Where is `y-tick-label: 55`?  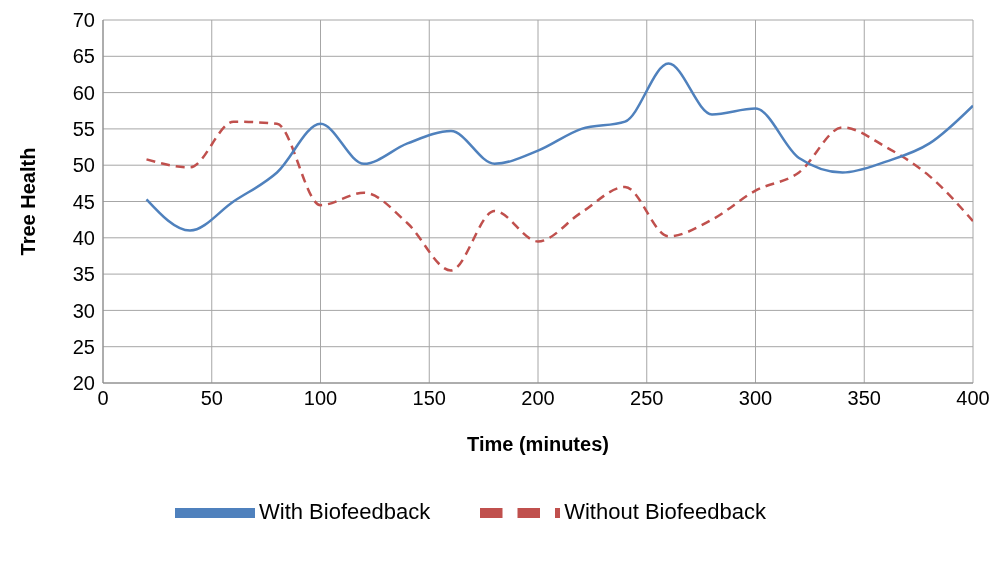
y-tick-label: 55 is located at coordinates (83, 129).